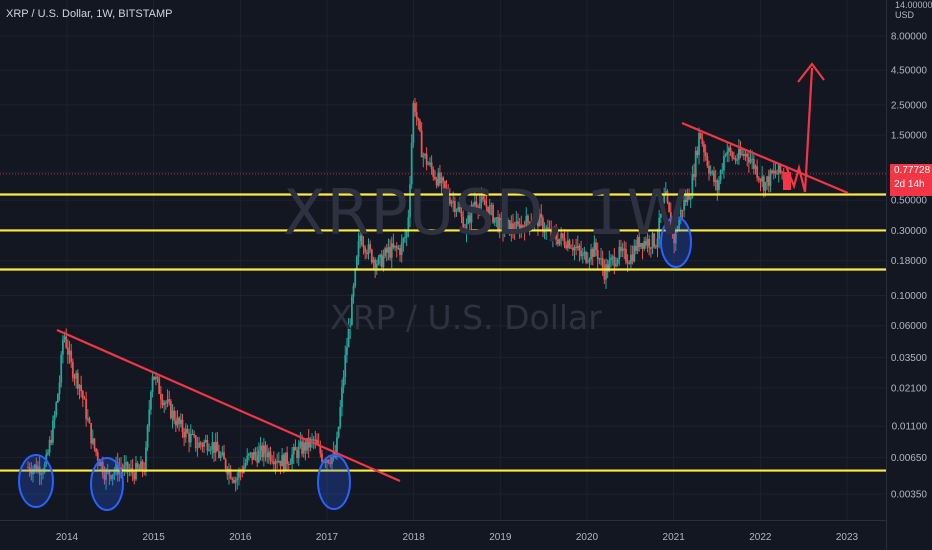 This screenshot has height=550, width=932. I want to click on time-tick-label: 2020, so click(587, 537).